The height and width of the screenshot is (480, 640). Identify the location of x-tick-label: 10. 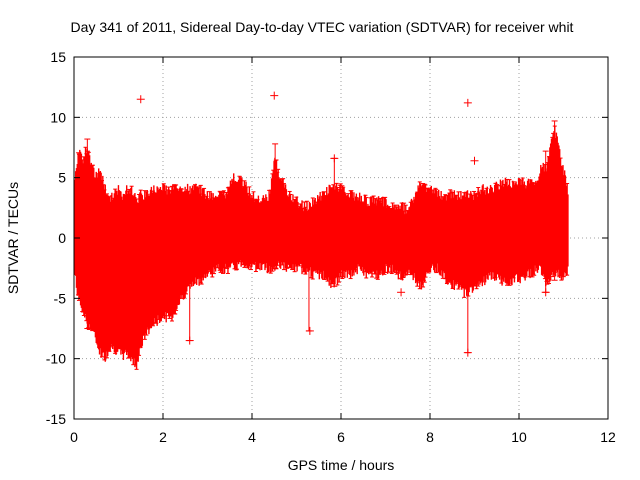
(519, 437).